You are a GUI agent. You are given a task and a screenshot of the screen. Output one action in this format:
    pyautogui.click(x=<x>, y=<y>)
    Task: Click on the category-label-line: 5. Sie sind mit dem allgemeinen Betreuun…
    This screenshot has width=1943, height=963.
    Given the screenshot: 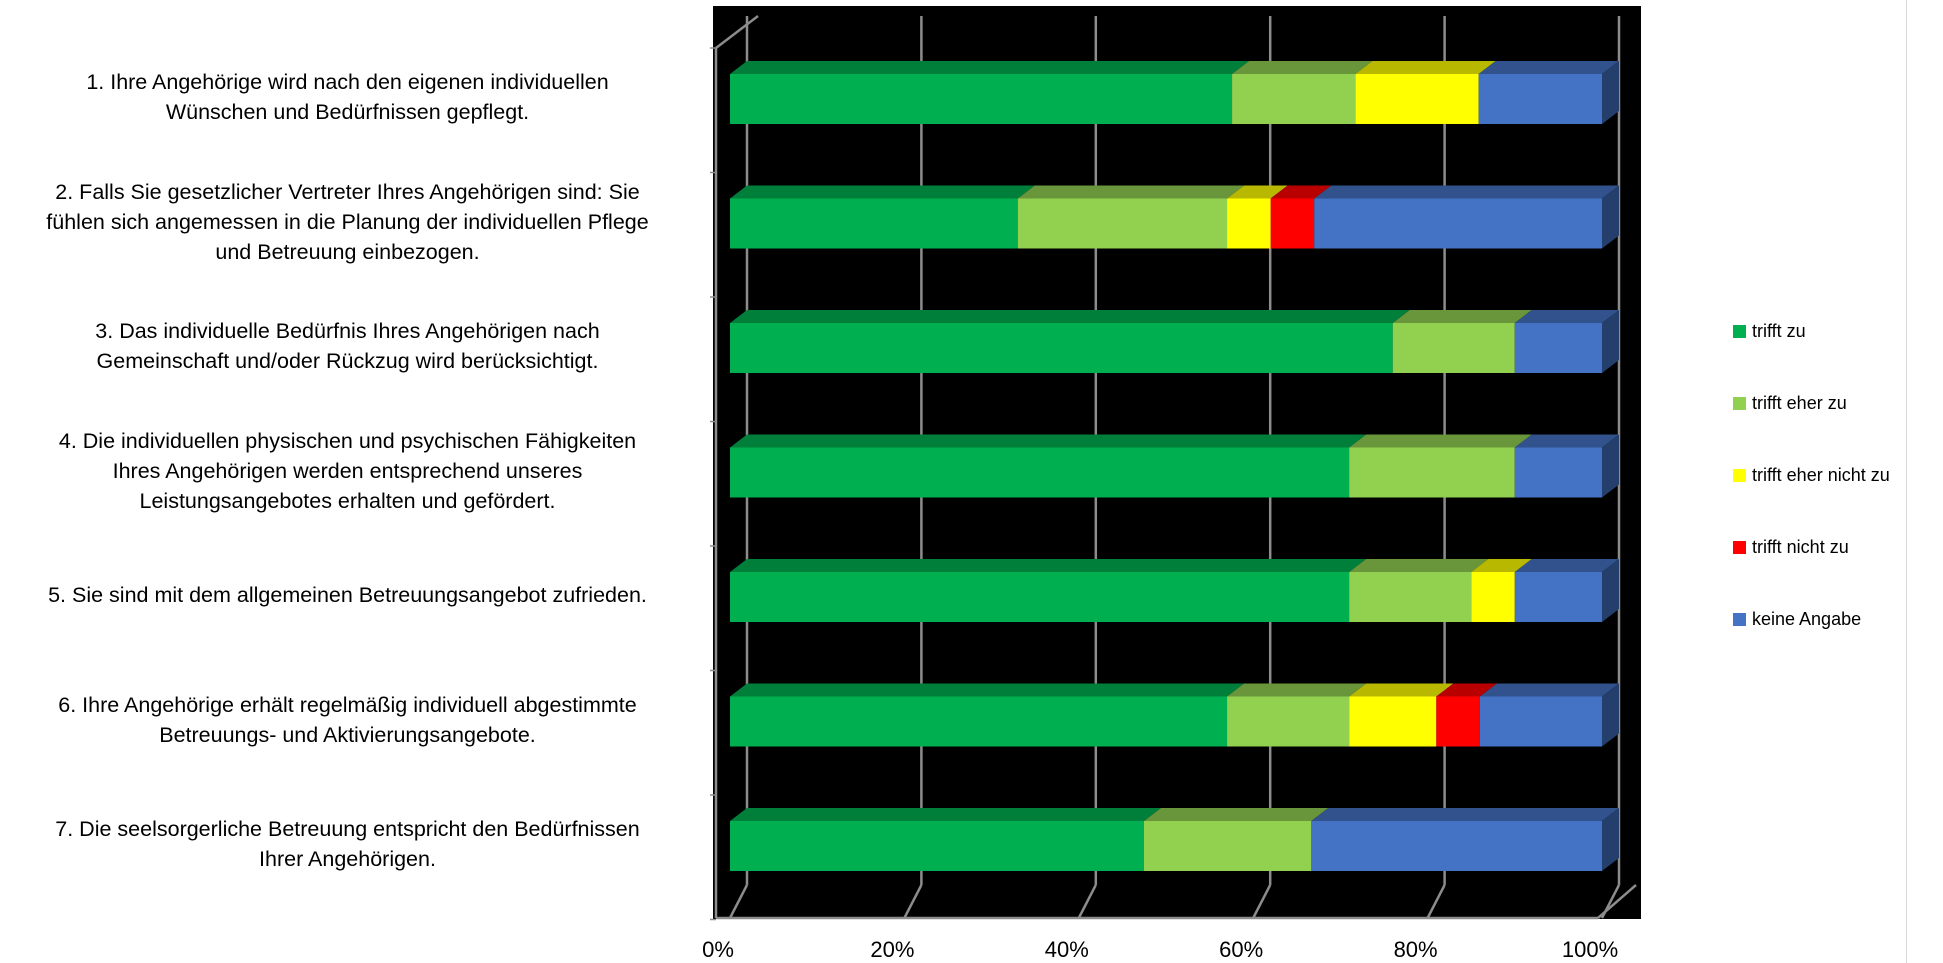 What is the action you would take?
    pyautogui.click(x=347, y=595)
    